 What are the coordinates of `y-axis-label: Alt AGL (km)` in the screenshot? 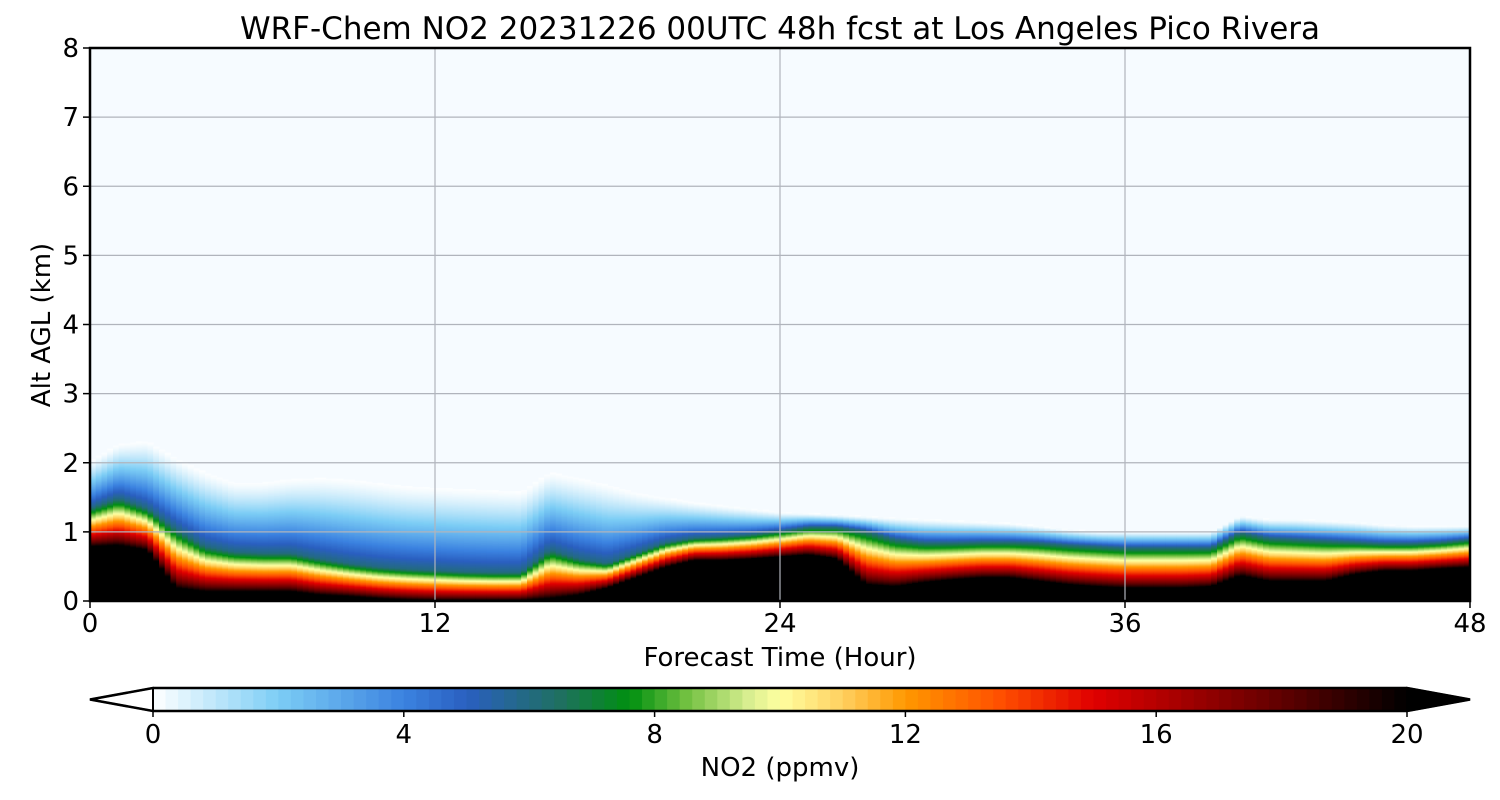 It's located at (42, 325).